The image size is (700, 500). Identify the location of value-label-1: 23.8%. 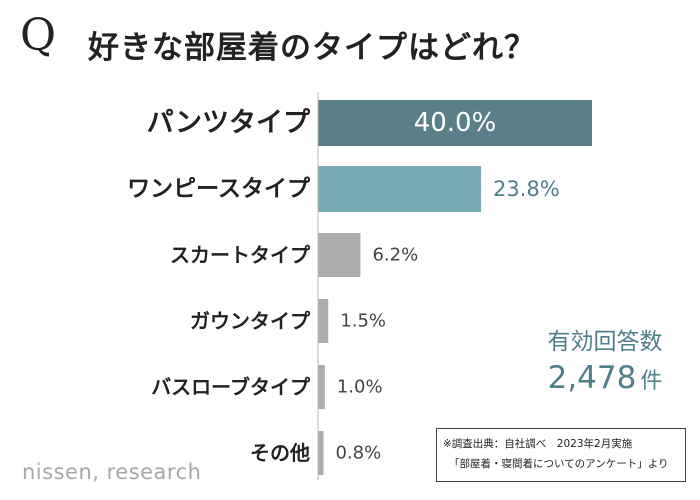
(526, 189).